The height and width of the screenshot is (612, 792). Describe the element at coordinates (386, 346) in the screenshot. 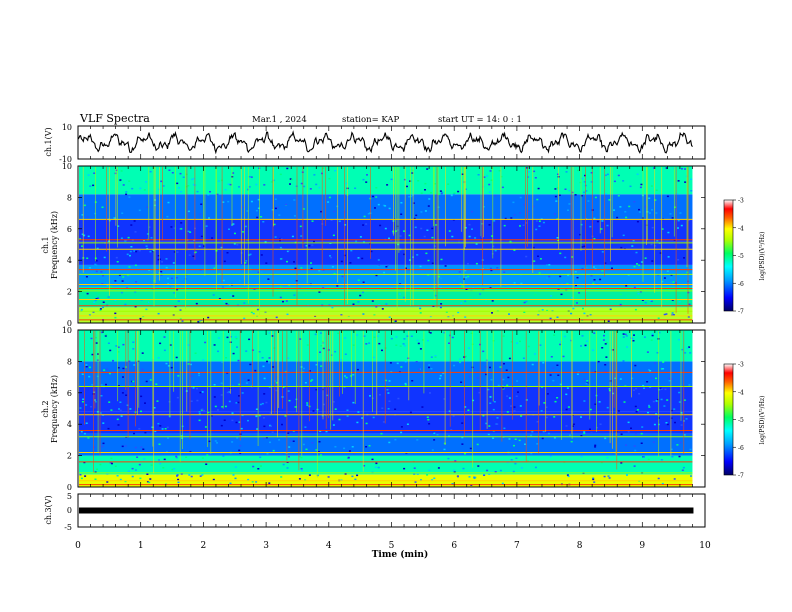

I see `spectrogram-band` at that location.